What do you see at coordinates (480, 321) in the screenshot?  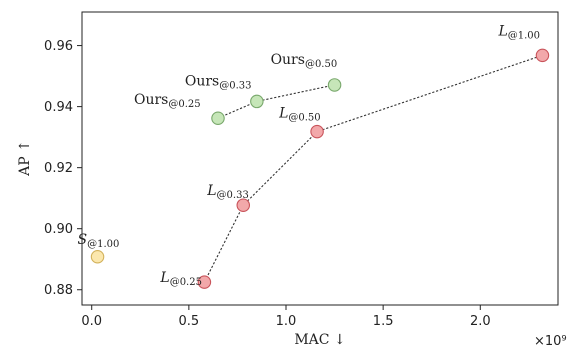 I see `x-tick-label: 2.0` at bounding box center [480, 321].